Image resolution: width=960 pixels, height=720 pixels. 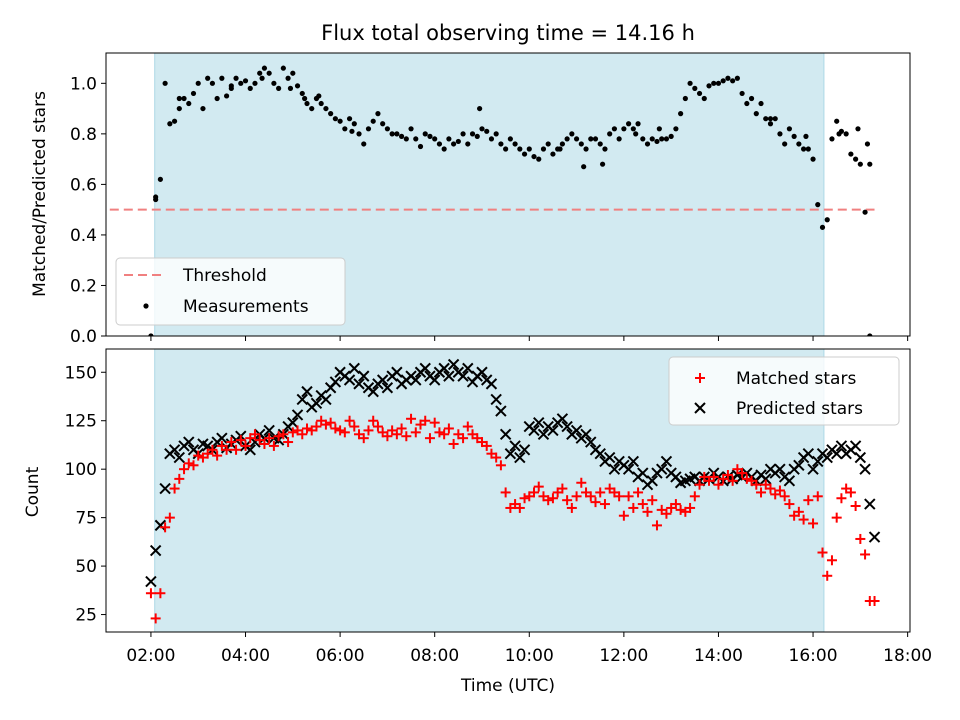 What do you see at coordinates (83, 84) in the screenshot?
I see `top-y-tick-label: 1.0` at bounding box center [83, 84].